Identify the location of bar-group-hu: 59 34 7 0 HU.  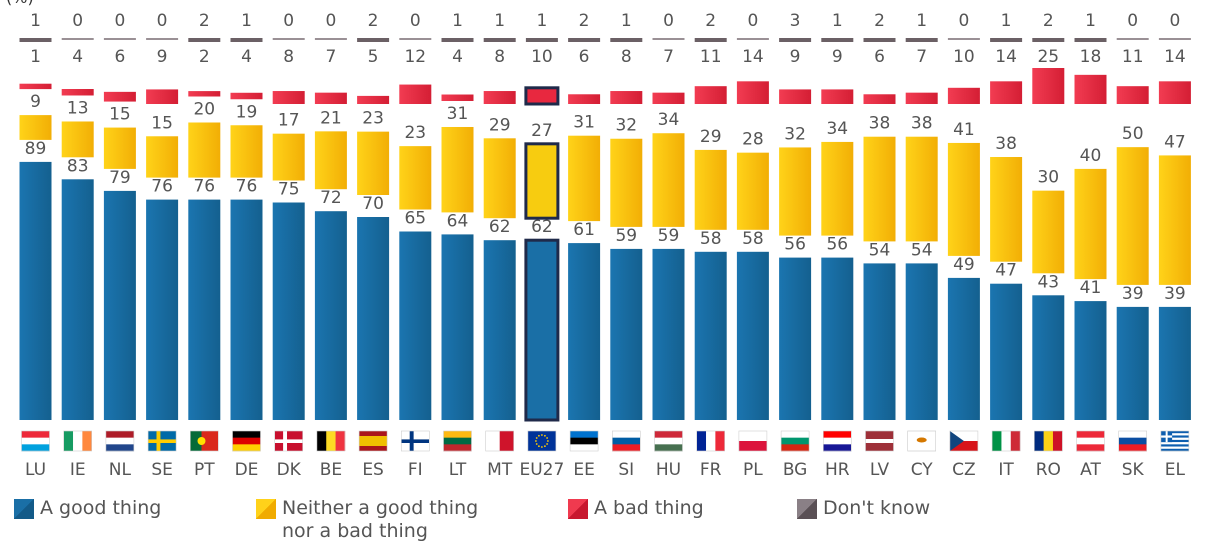
(668, 245).